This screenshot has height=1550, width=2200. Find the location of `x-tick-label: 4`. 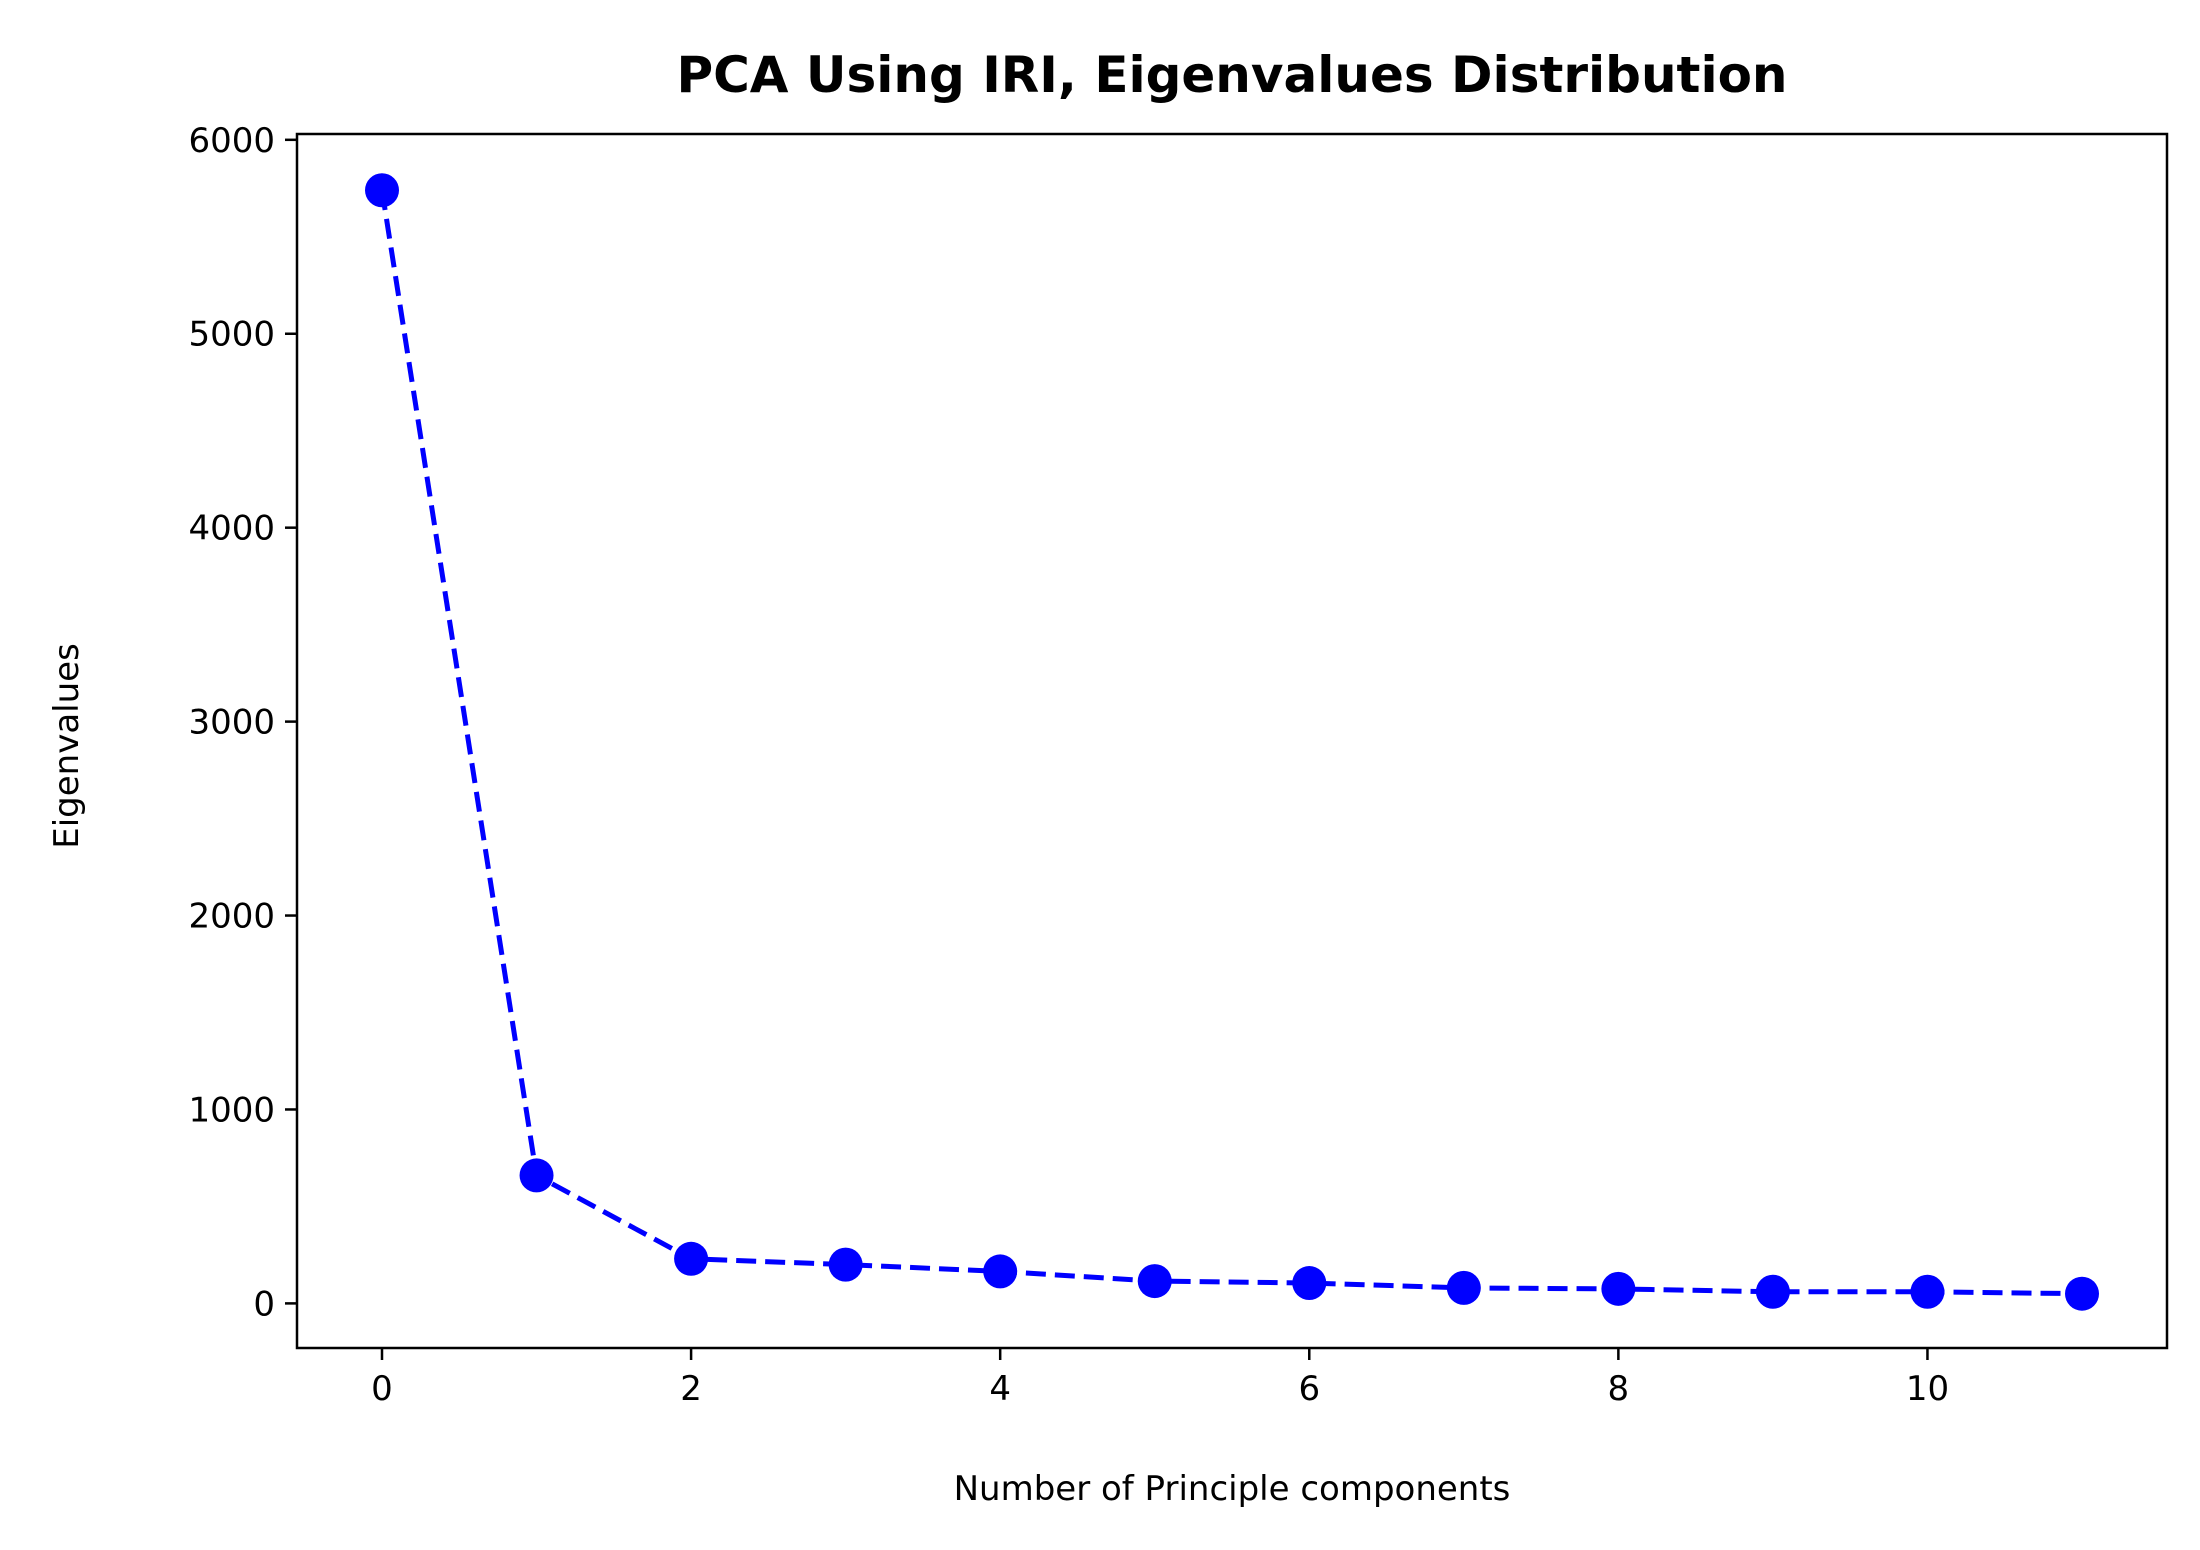

x-tick-label: 4 is located at coordinates (1000, 1389).